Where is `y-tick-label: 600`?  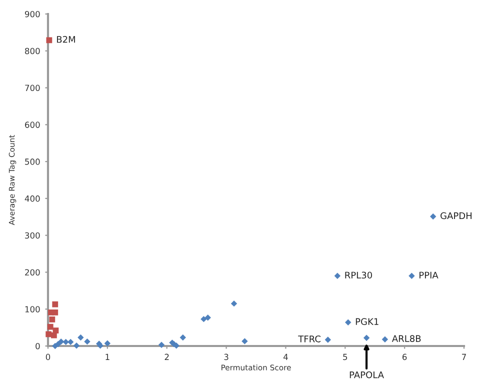 y-tick-label: 600 is located at coordinates (32, 125).